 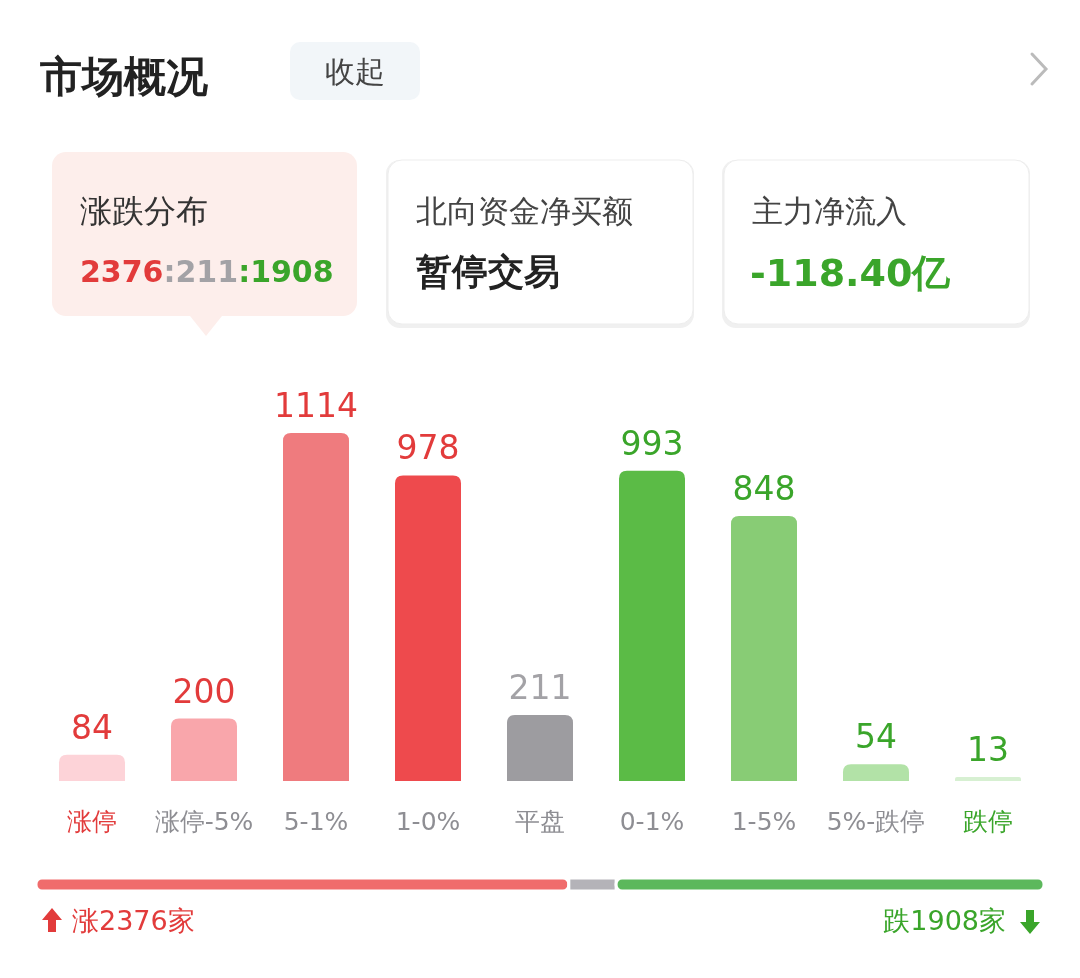 I want to click on x-tick-label: 5%-跌停, so click(x=876, y=821).